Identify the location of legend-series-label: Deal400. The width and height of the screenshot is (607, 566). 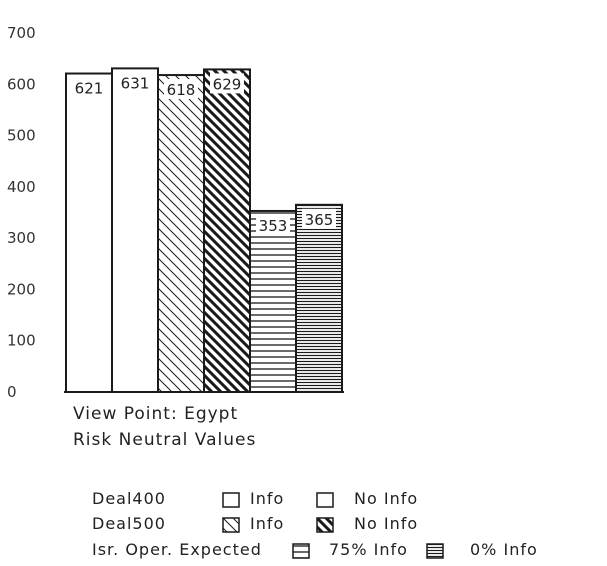
(129, 498).